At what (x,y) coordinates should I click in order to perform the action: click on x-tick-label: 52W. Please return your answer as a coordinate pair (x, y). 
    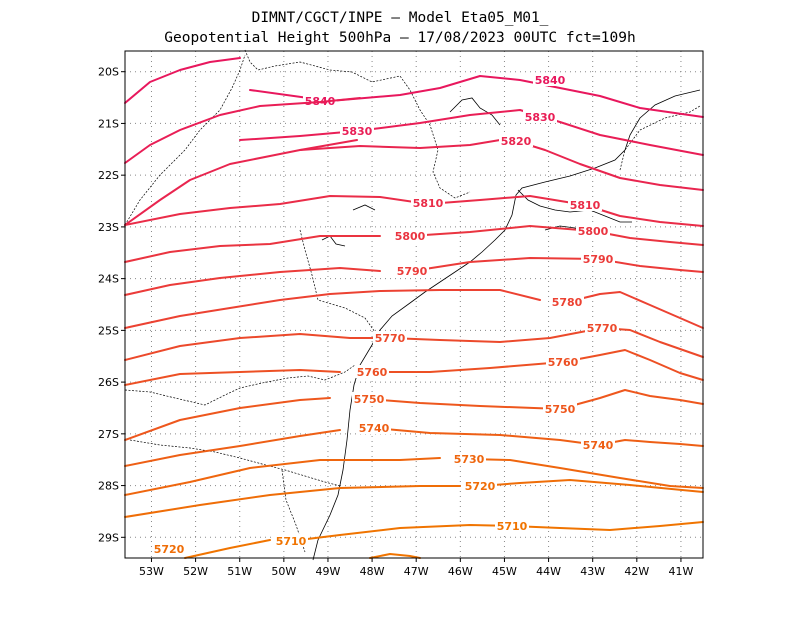
    Looking at the image, I should click on (195, 571).